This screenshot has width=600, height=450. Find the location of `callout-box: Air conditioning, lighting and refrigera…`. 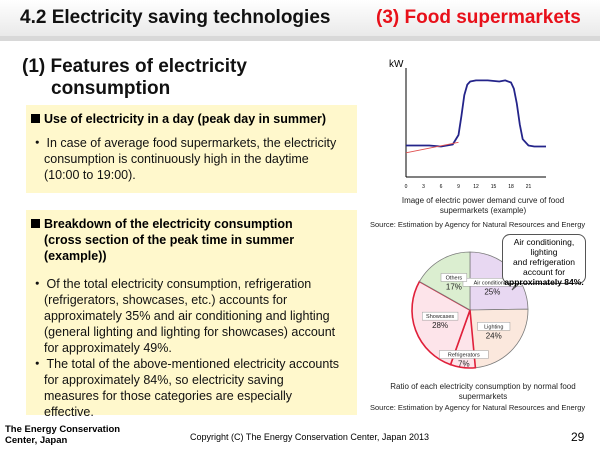

callout-box: Air conditioning, lighting and refrigera… is located at coordinates (544, 260).